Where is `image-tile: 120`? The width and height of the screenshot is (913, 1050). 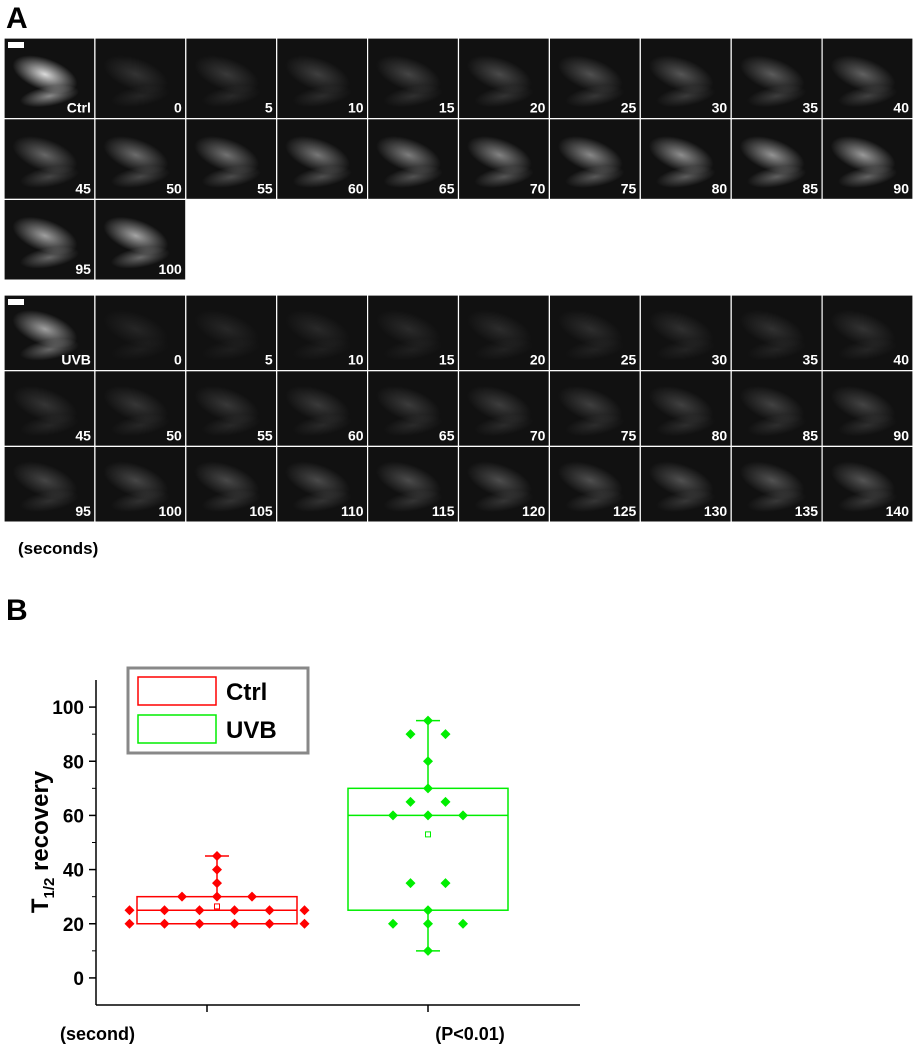
image-tile: 120 is located at coordinates (504, 484).